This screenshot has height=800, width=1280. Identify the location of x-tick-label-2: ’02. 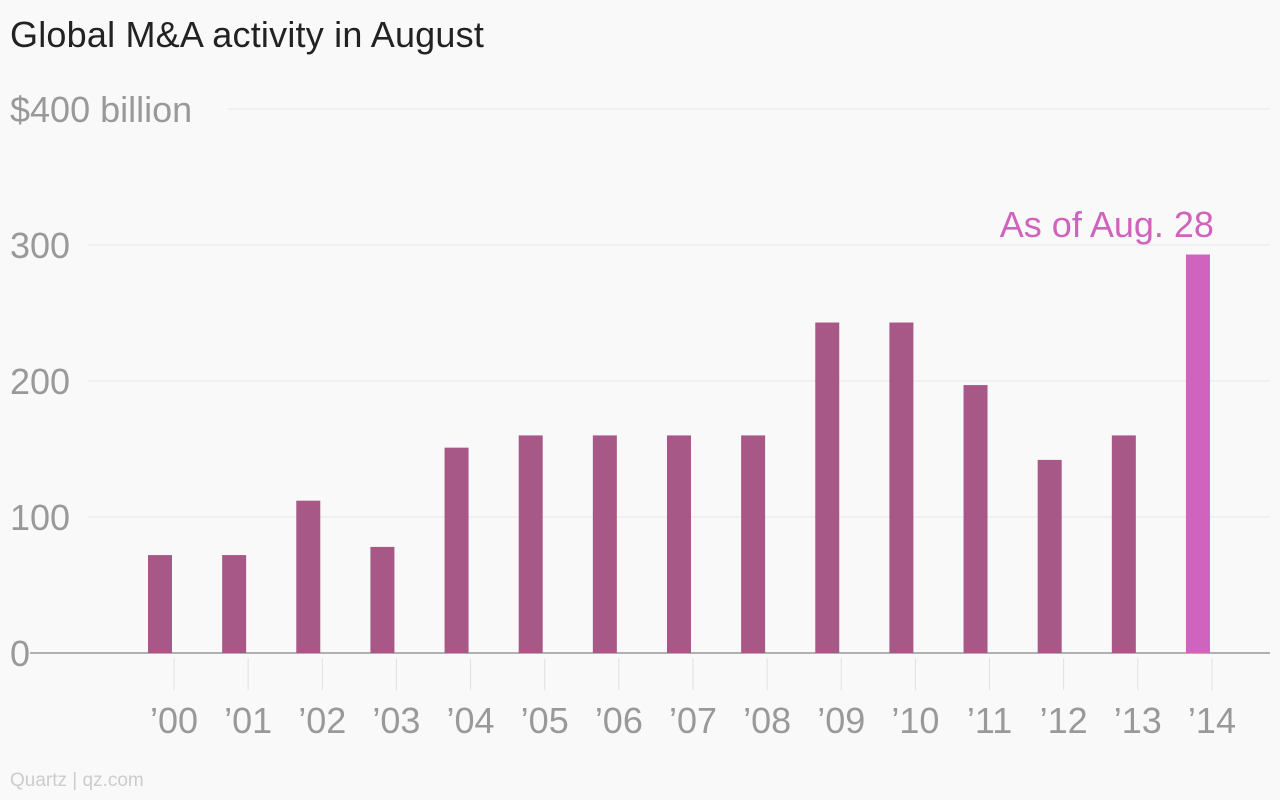
(322, 720).